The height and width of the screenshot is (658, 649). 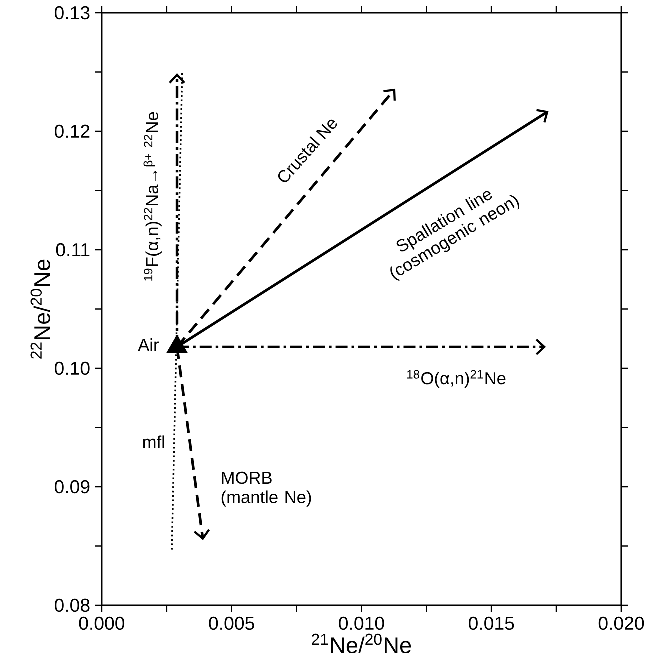 What do you see at coordinates (267, 489) in the screenshot?
I see `annotation: MORB (mantle Ne)` at bounding box center [267, 489].